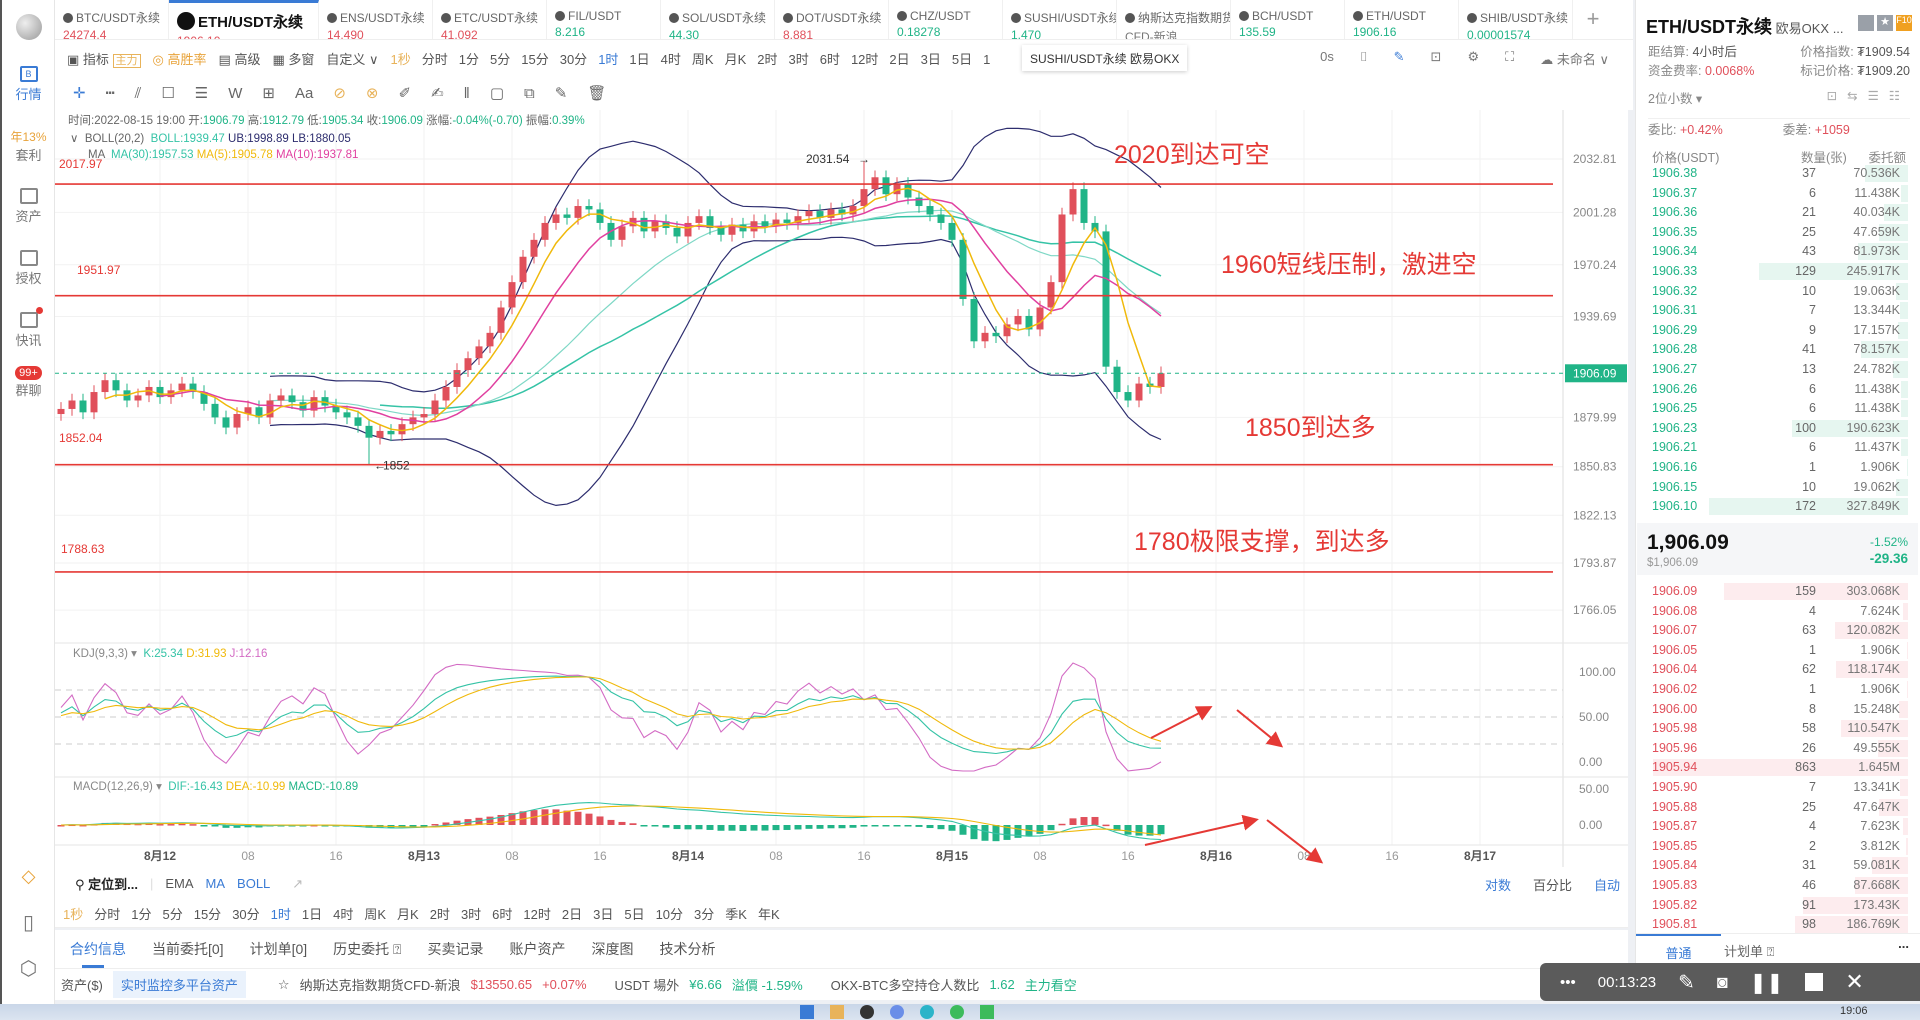 This screenshot has height=1020, width=1920. Describe the element at coordinates (957, 1012) in the screenshot. I see `chat-app-icon` at that location.